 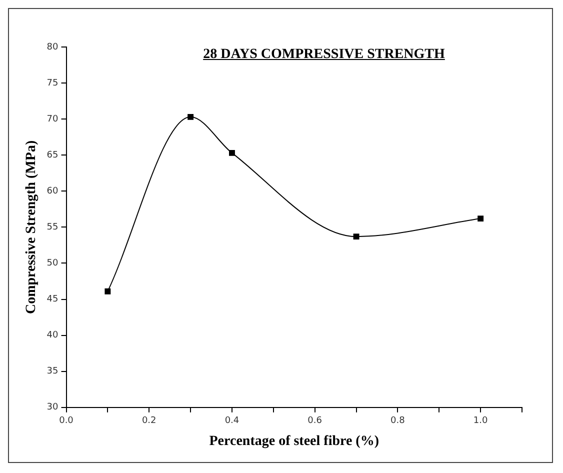 What do you see at coordinates (52, 47) in the screenshot?
I see `y-tick-label: 80` at bounding box center [52, 47].